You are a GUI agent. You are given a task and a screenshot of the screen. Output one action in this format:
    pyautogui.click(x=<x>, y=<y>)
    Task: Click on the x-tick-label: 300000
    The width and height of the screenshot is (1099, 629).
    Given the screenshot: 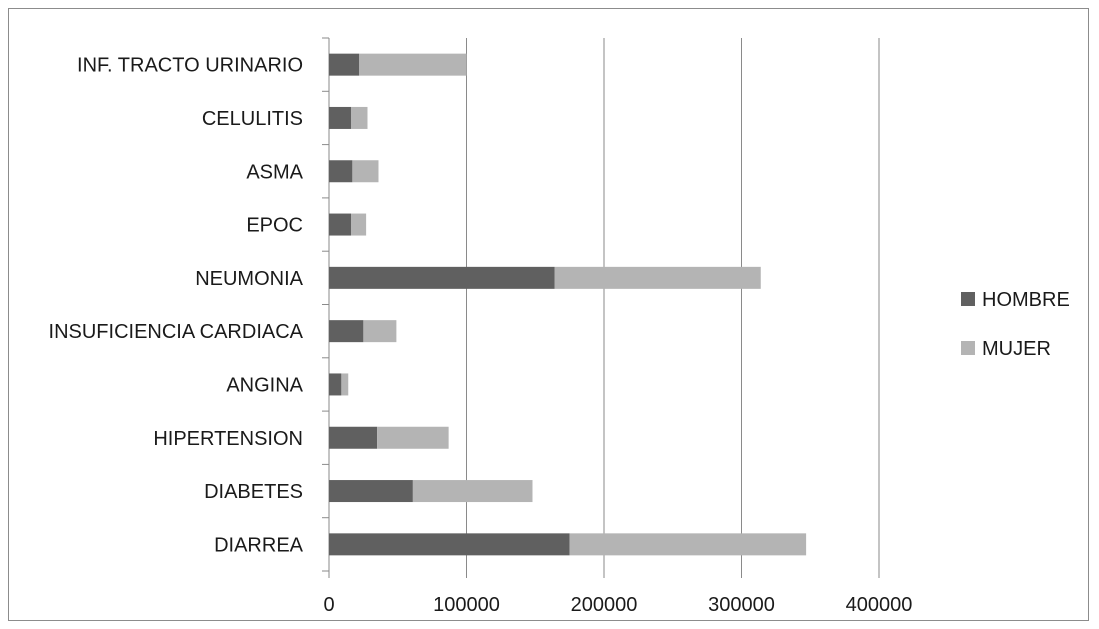 What is the action you would take?
    pyautogui.click(x=741, y=605)
    